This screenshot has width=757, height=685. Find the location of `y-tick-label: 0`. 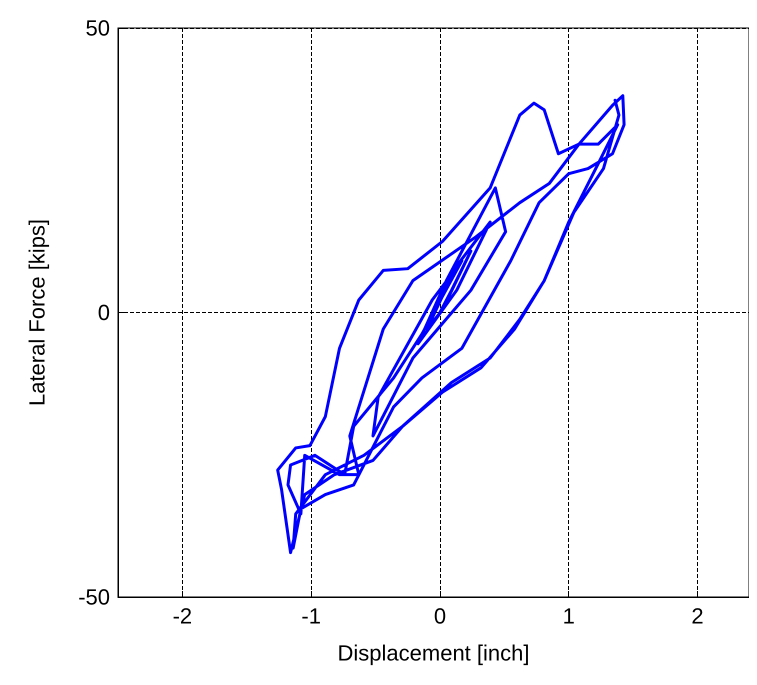

y-tick-label: 0 is located at coordinates (104, 312).